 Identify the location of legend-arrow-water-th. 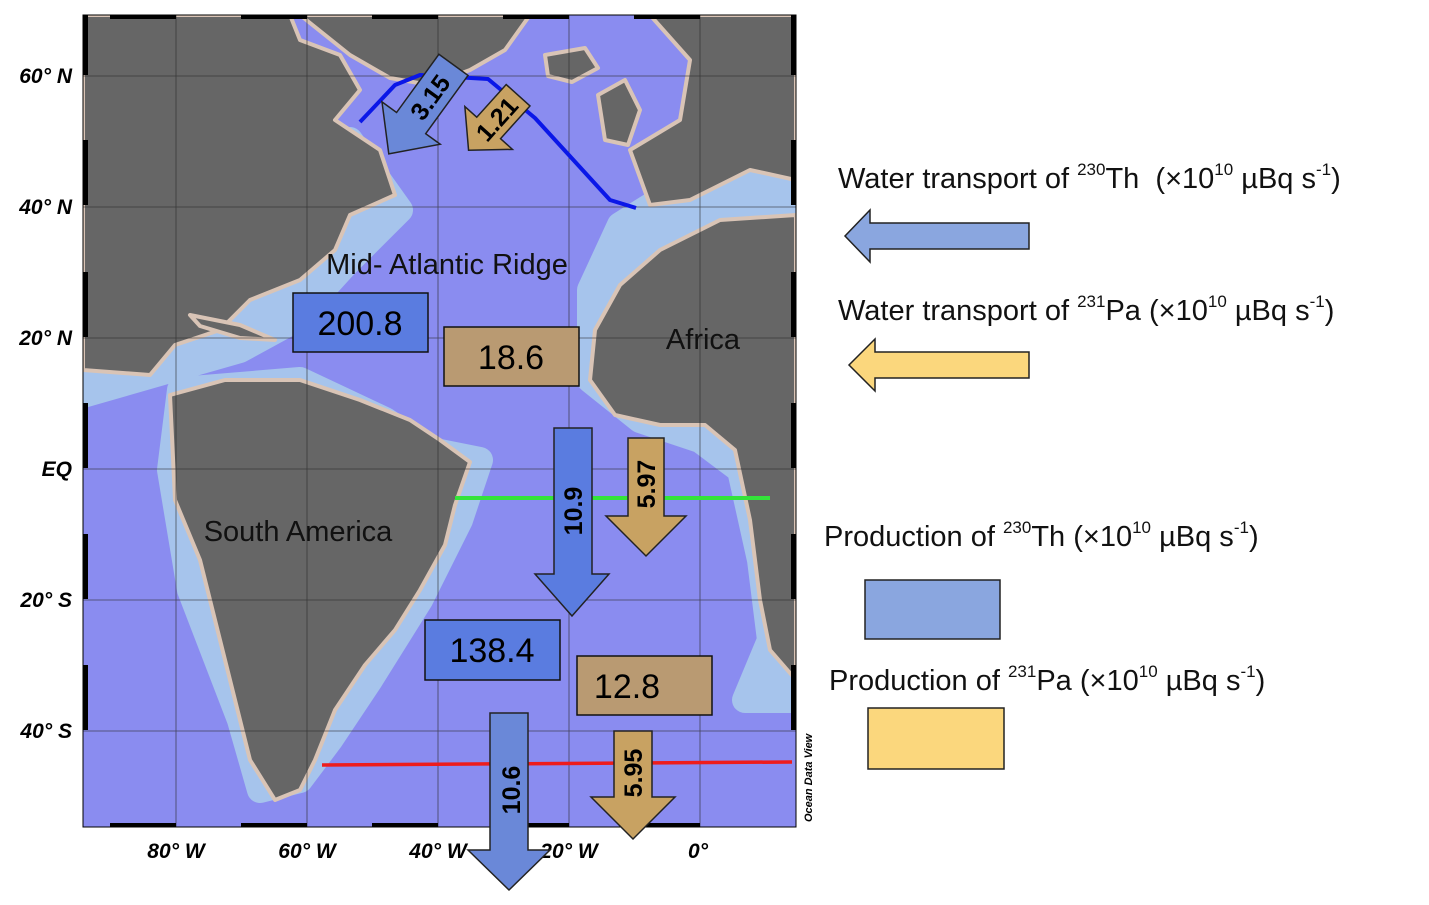
(936, 236).